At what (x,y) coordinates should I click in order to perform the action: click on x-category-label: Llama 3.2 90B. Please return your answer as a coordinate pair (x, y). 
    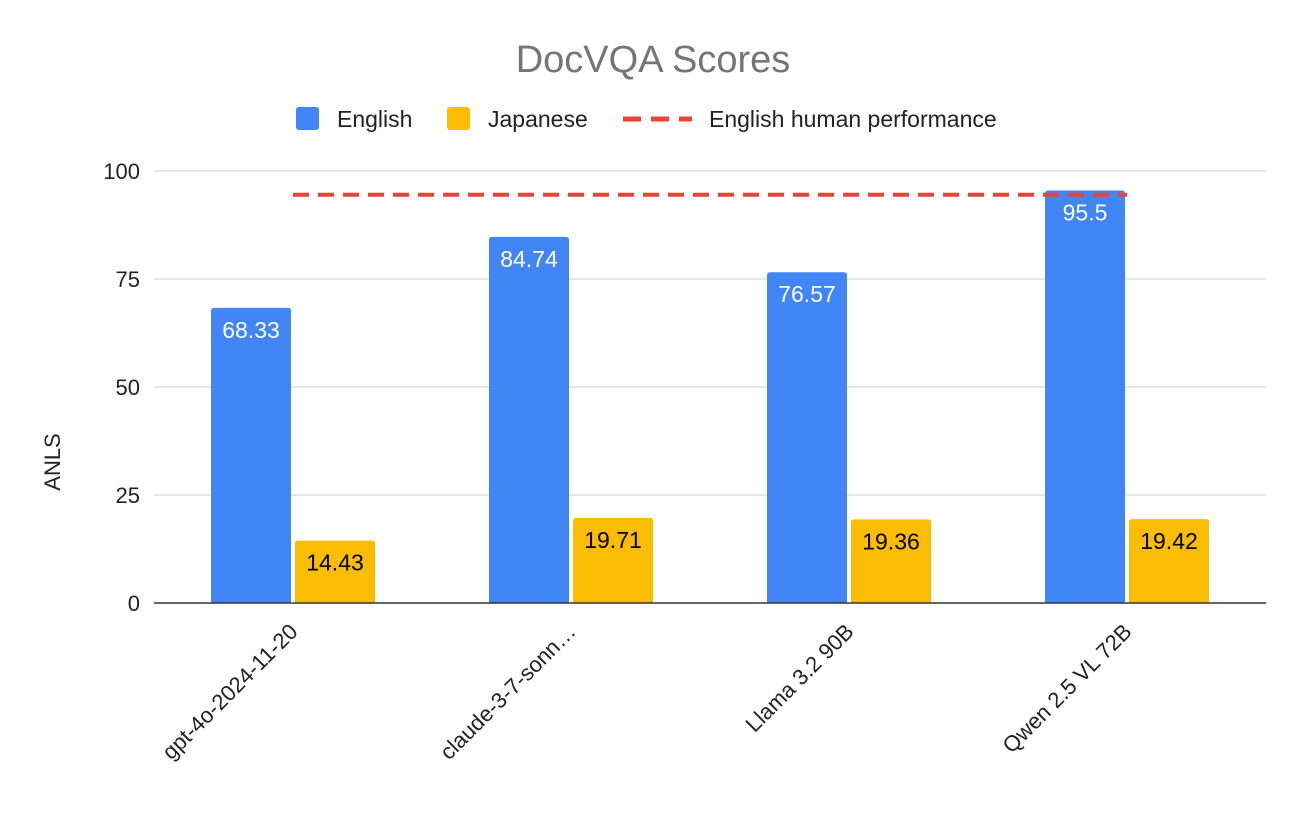
    Looking at the image, I should click on (800, 678).